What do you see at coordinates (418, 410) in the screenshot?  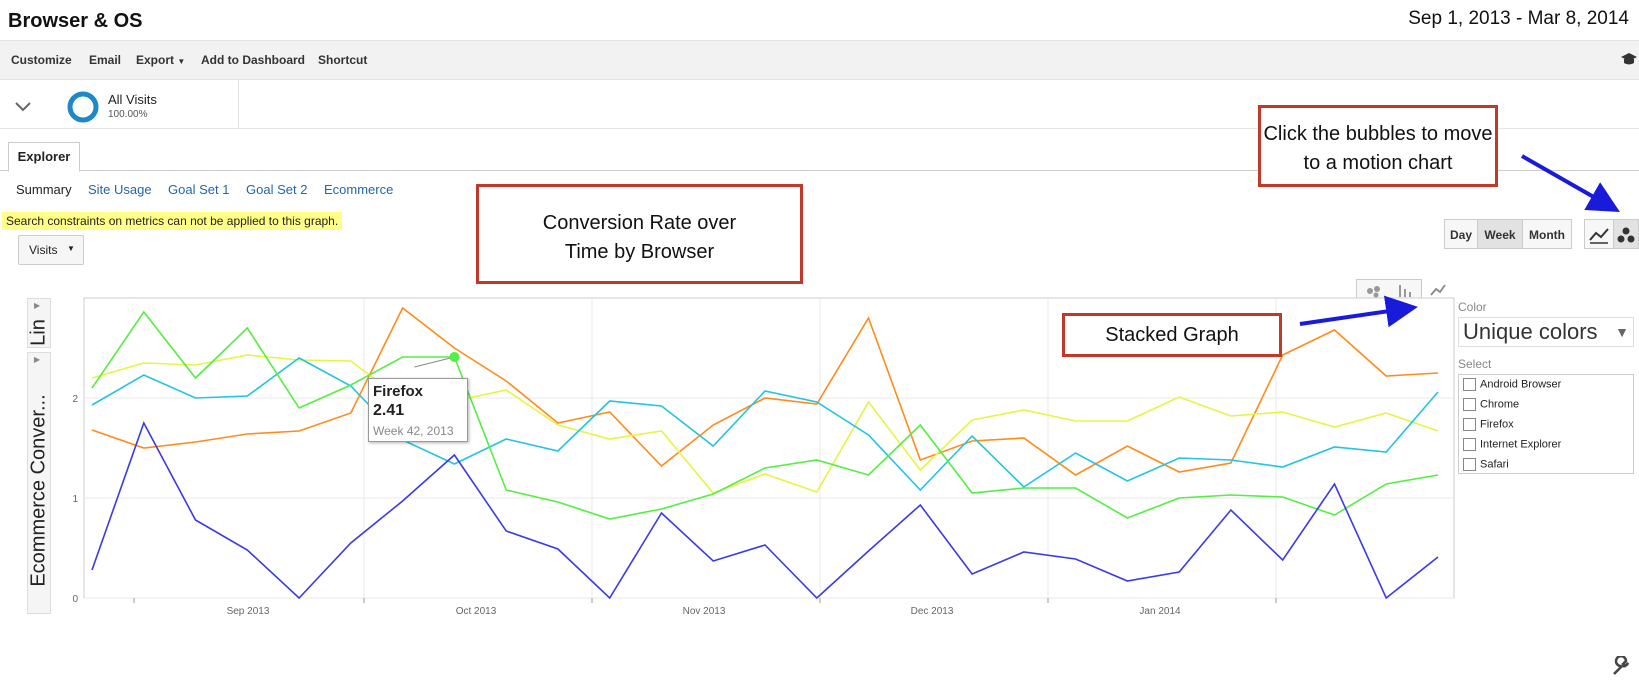 I see `chart-tooltip: Firefox 2.41 Week 42, 2013` at bounding box center [418, 410].